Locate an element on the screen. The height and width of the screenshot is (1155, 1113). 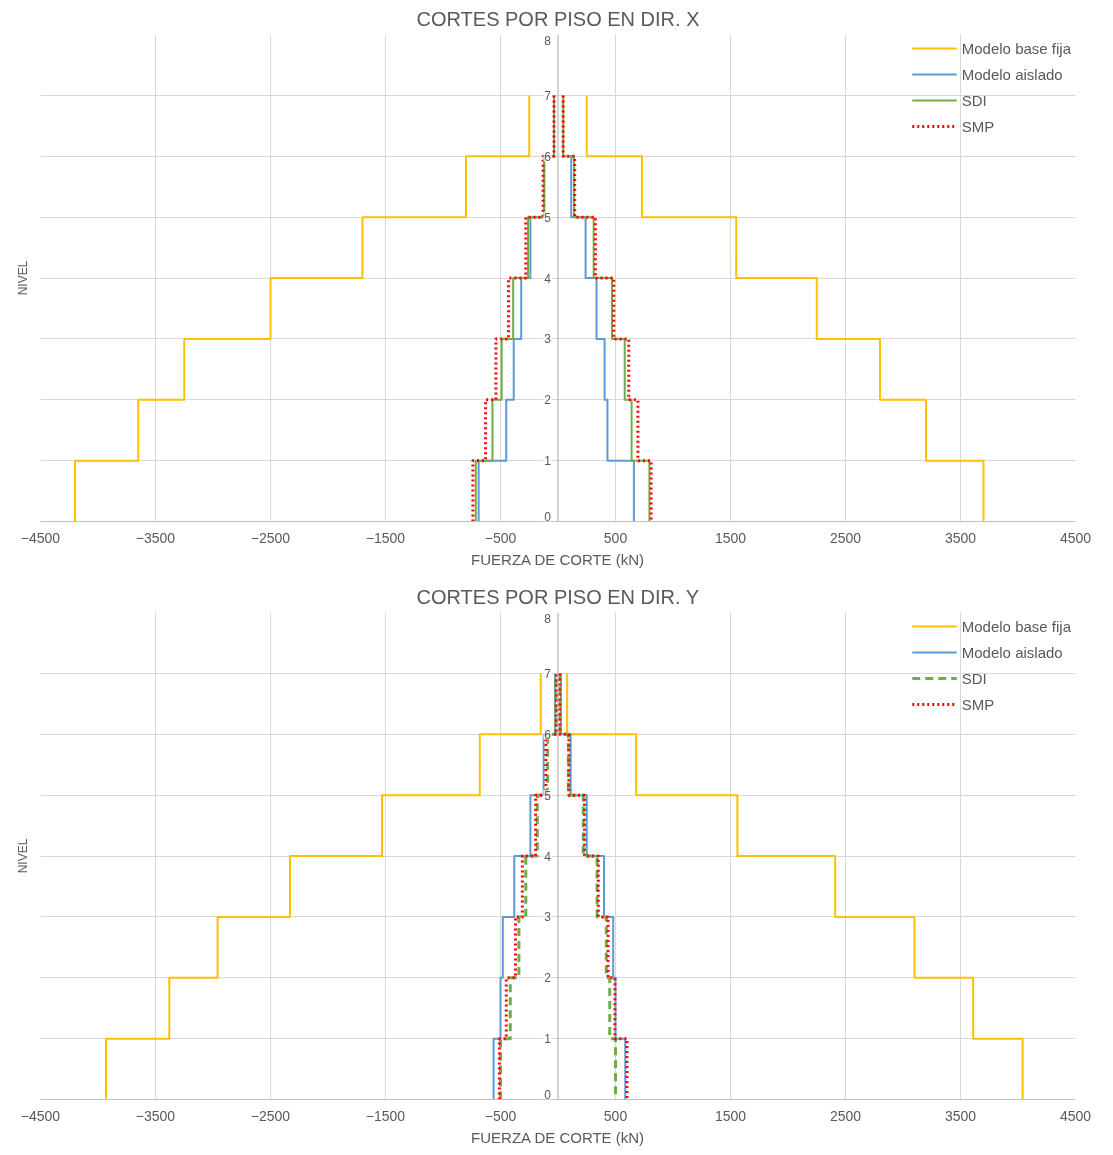
chart-title: CORTES POR PISO EN DIR. Y is located at coordinates (558, 596).